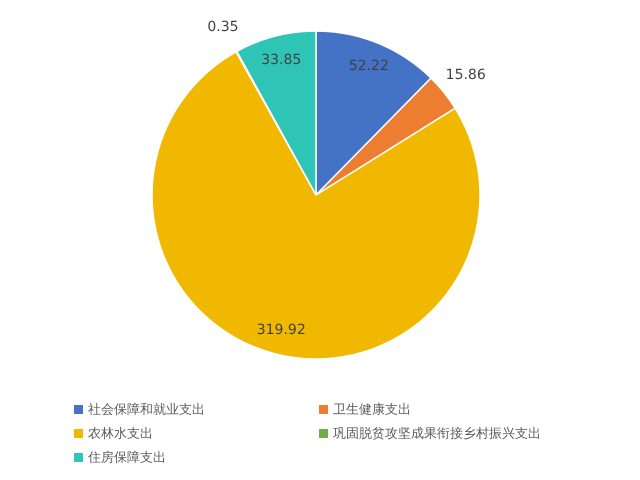 This screenshot has width=640, height=480. I want to click on legend-label: 卫生健康支出, so click(372, 410).